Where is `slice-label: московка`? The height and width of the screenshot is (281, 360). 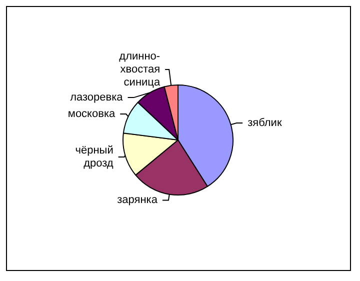
slice-label: московка is located at coordinates (92, 114).